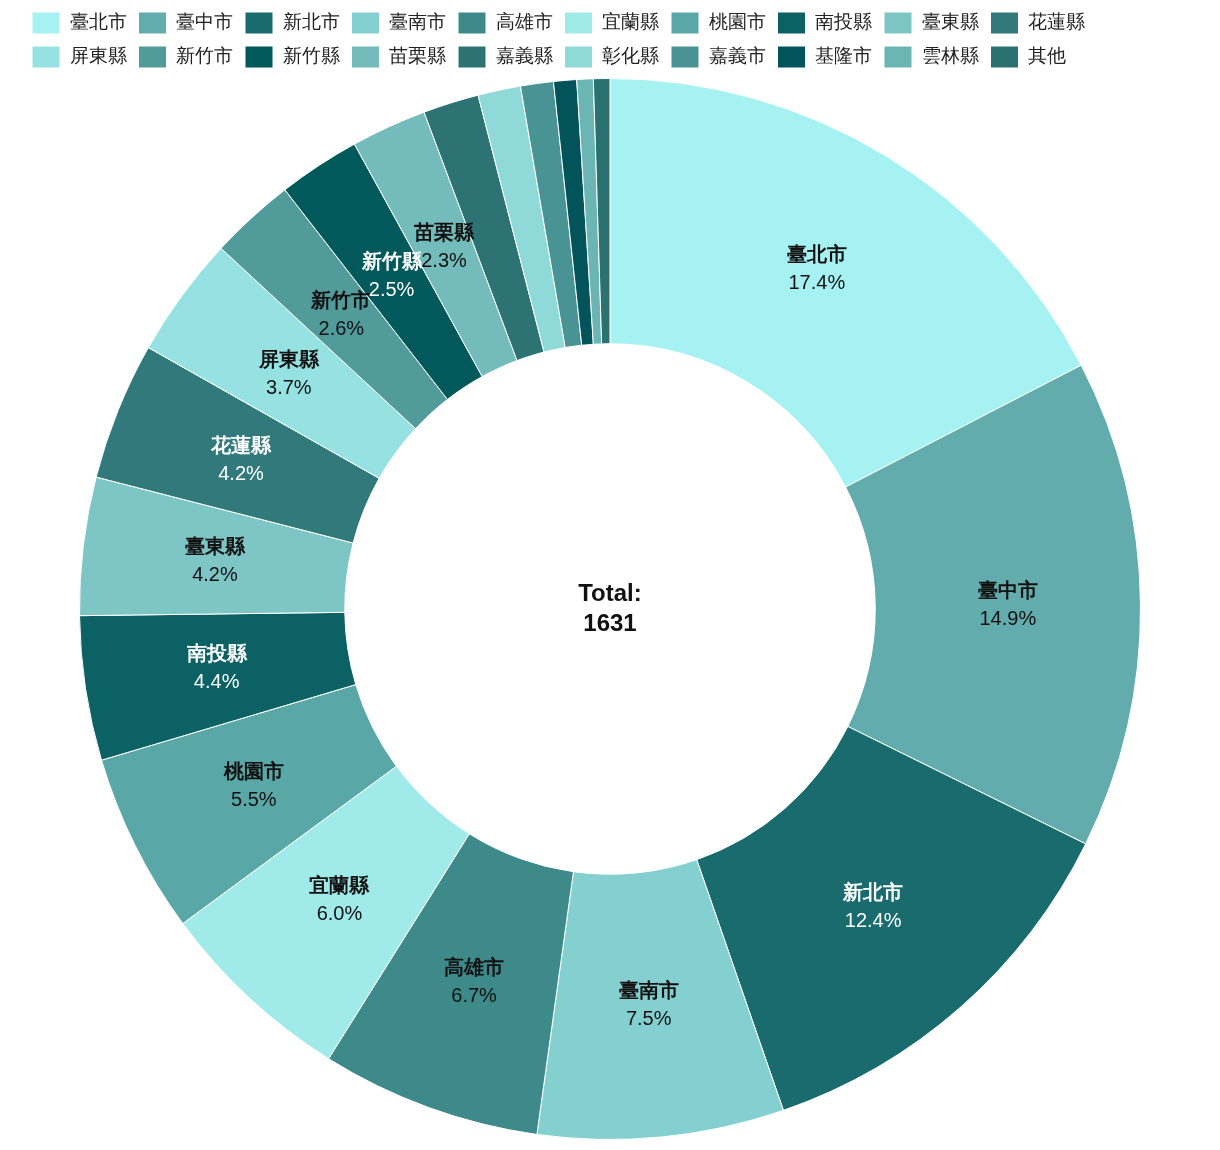  I want to click on data-label: 5.5%, so click(254, 798).